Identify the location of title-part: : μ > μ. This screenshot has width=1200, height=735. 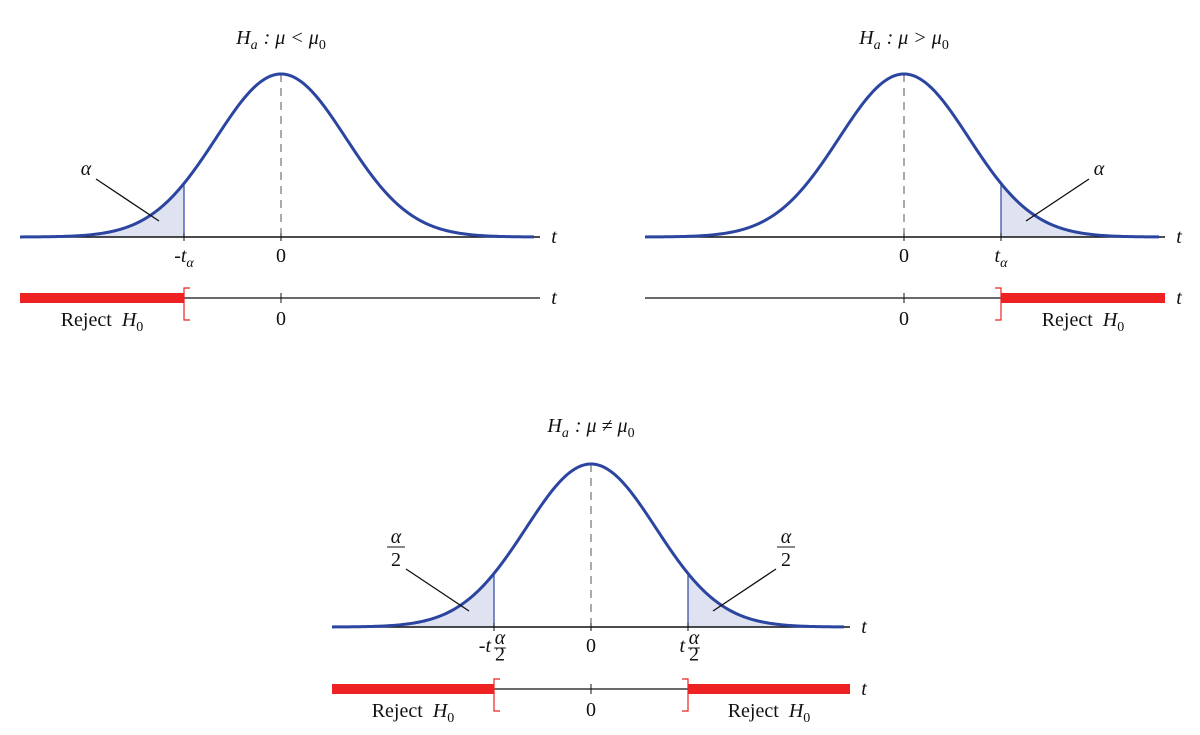
(914, 38).